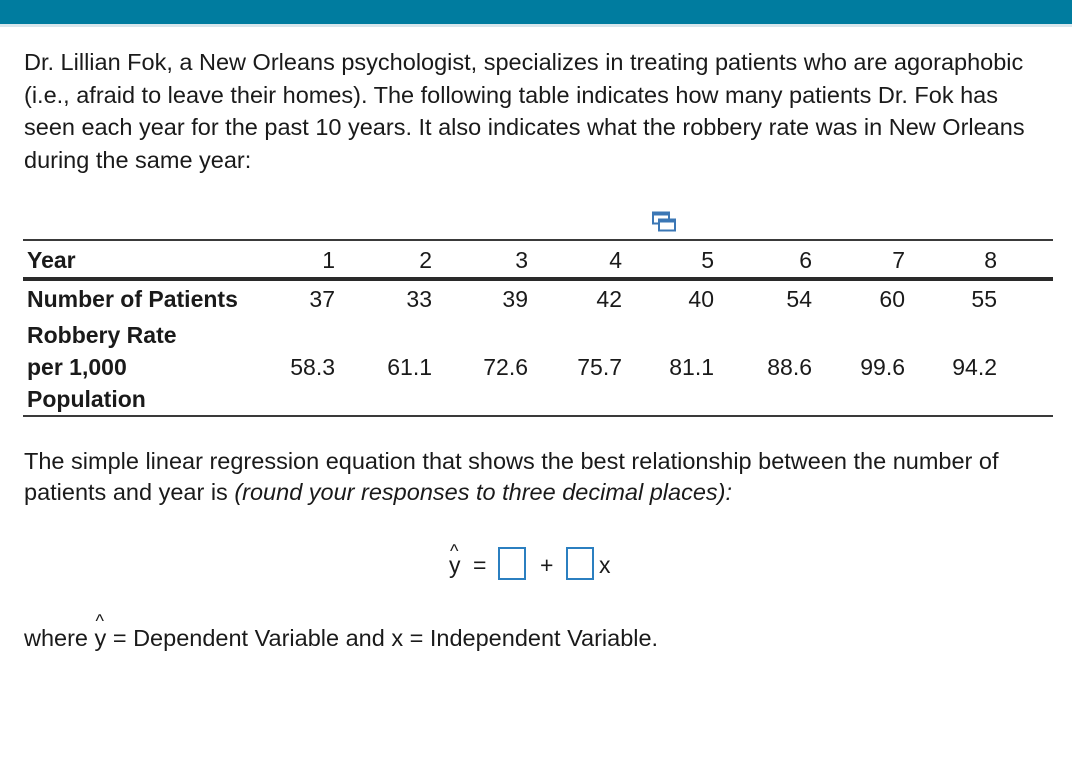 Image resolution: width=1072 pixels, height=773 pixels. I want to click on regression-equation: ^ y = + x, so click(543, 563).